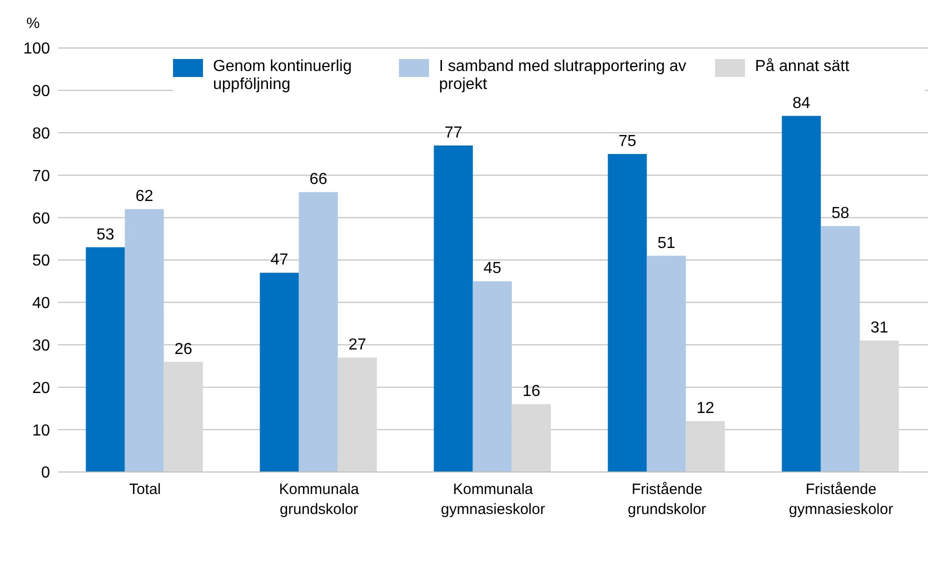 Image resolution: width=948 pixels, height=580 pixels. I want to click on legend-label: På annat sätt, so click(802, 67).